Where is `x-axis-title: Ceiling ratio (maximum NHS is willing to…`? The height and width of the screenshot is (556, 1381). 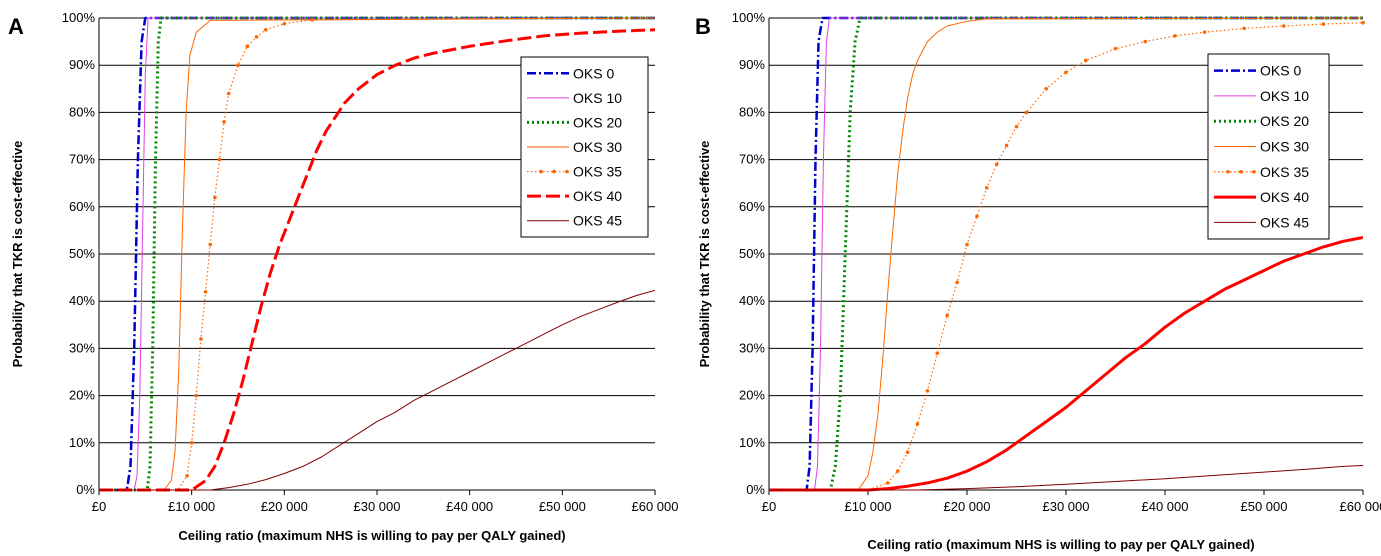 x-axis-title: Ceiling ratio (maximum NHS is willing to… is located at coordinates (1060, 544).